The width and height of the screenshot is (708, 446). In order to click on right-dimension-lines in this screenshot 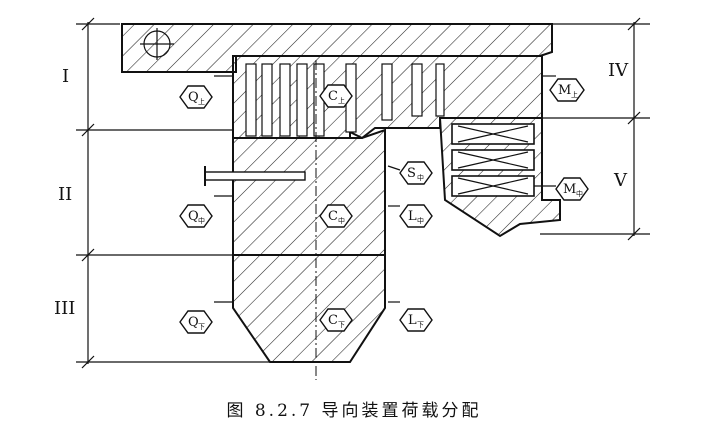, I will do `click(595, 129)`.